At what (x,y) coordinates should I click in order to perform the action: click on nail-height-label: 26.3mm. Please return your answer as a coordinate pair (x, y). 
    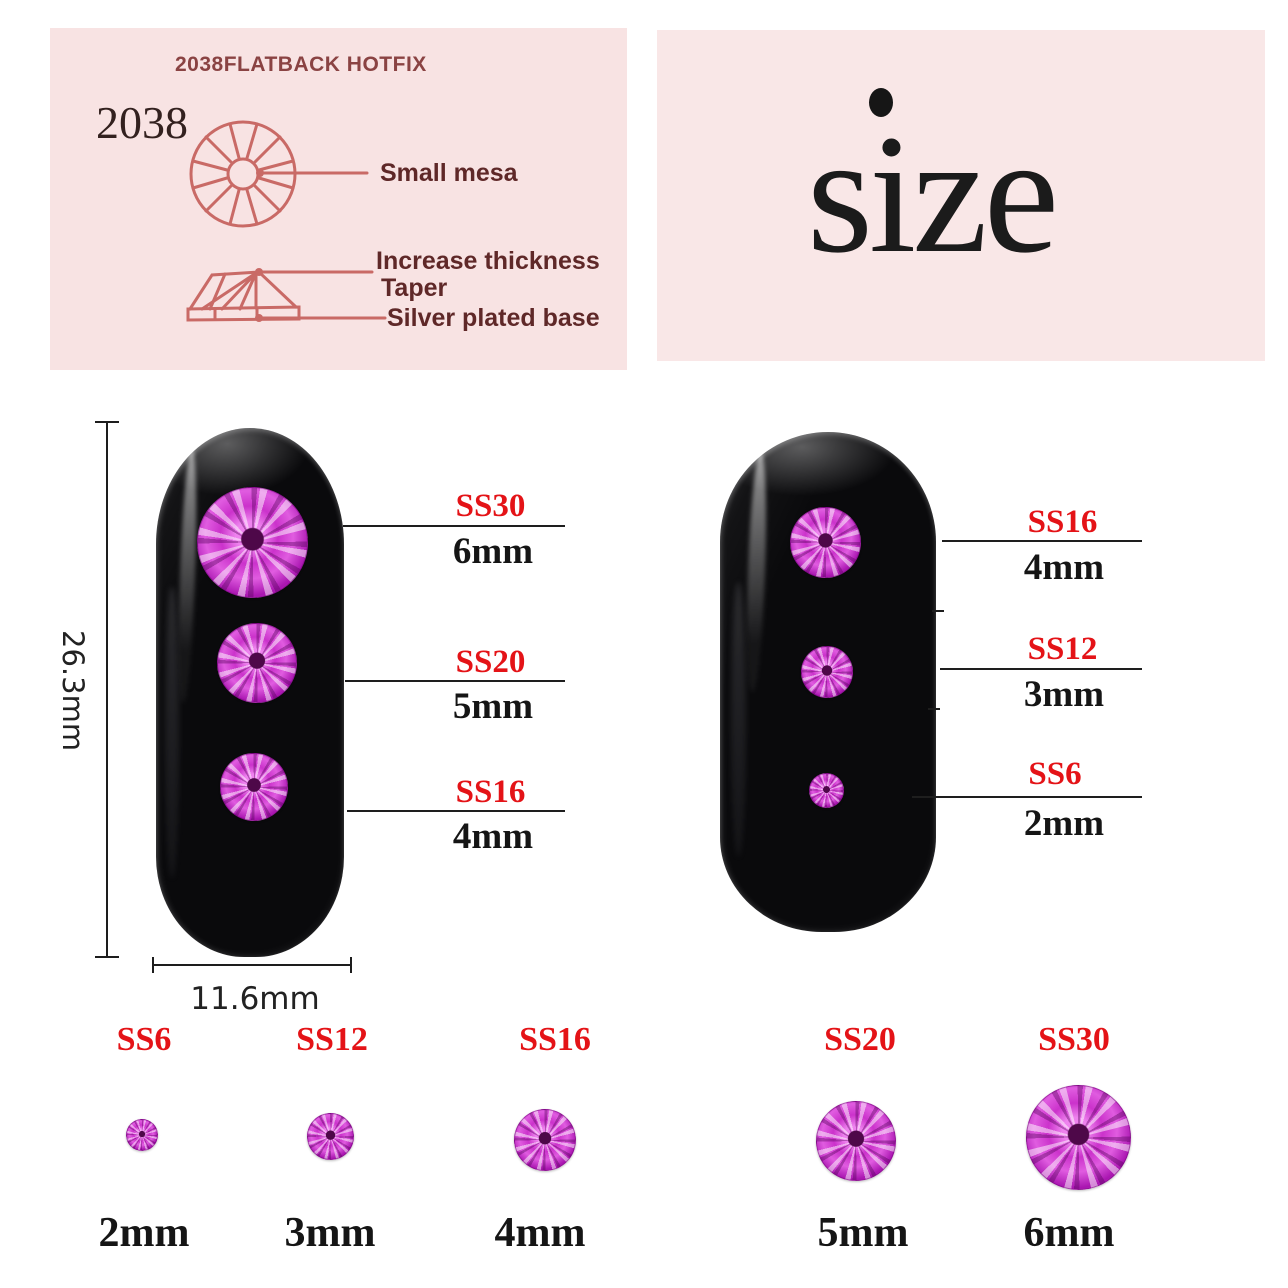
    Looking at the image, I should click on (73, 691).